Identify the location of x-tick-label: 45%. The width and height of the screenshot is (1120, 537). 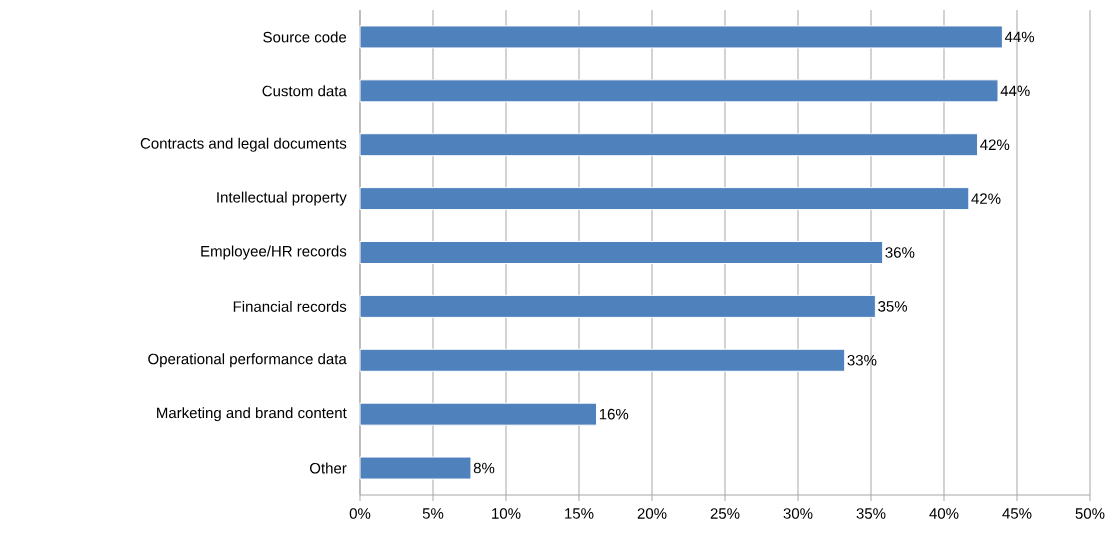
(1017, 513).